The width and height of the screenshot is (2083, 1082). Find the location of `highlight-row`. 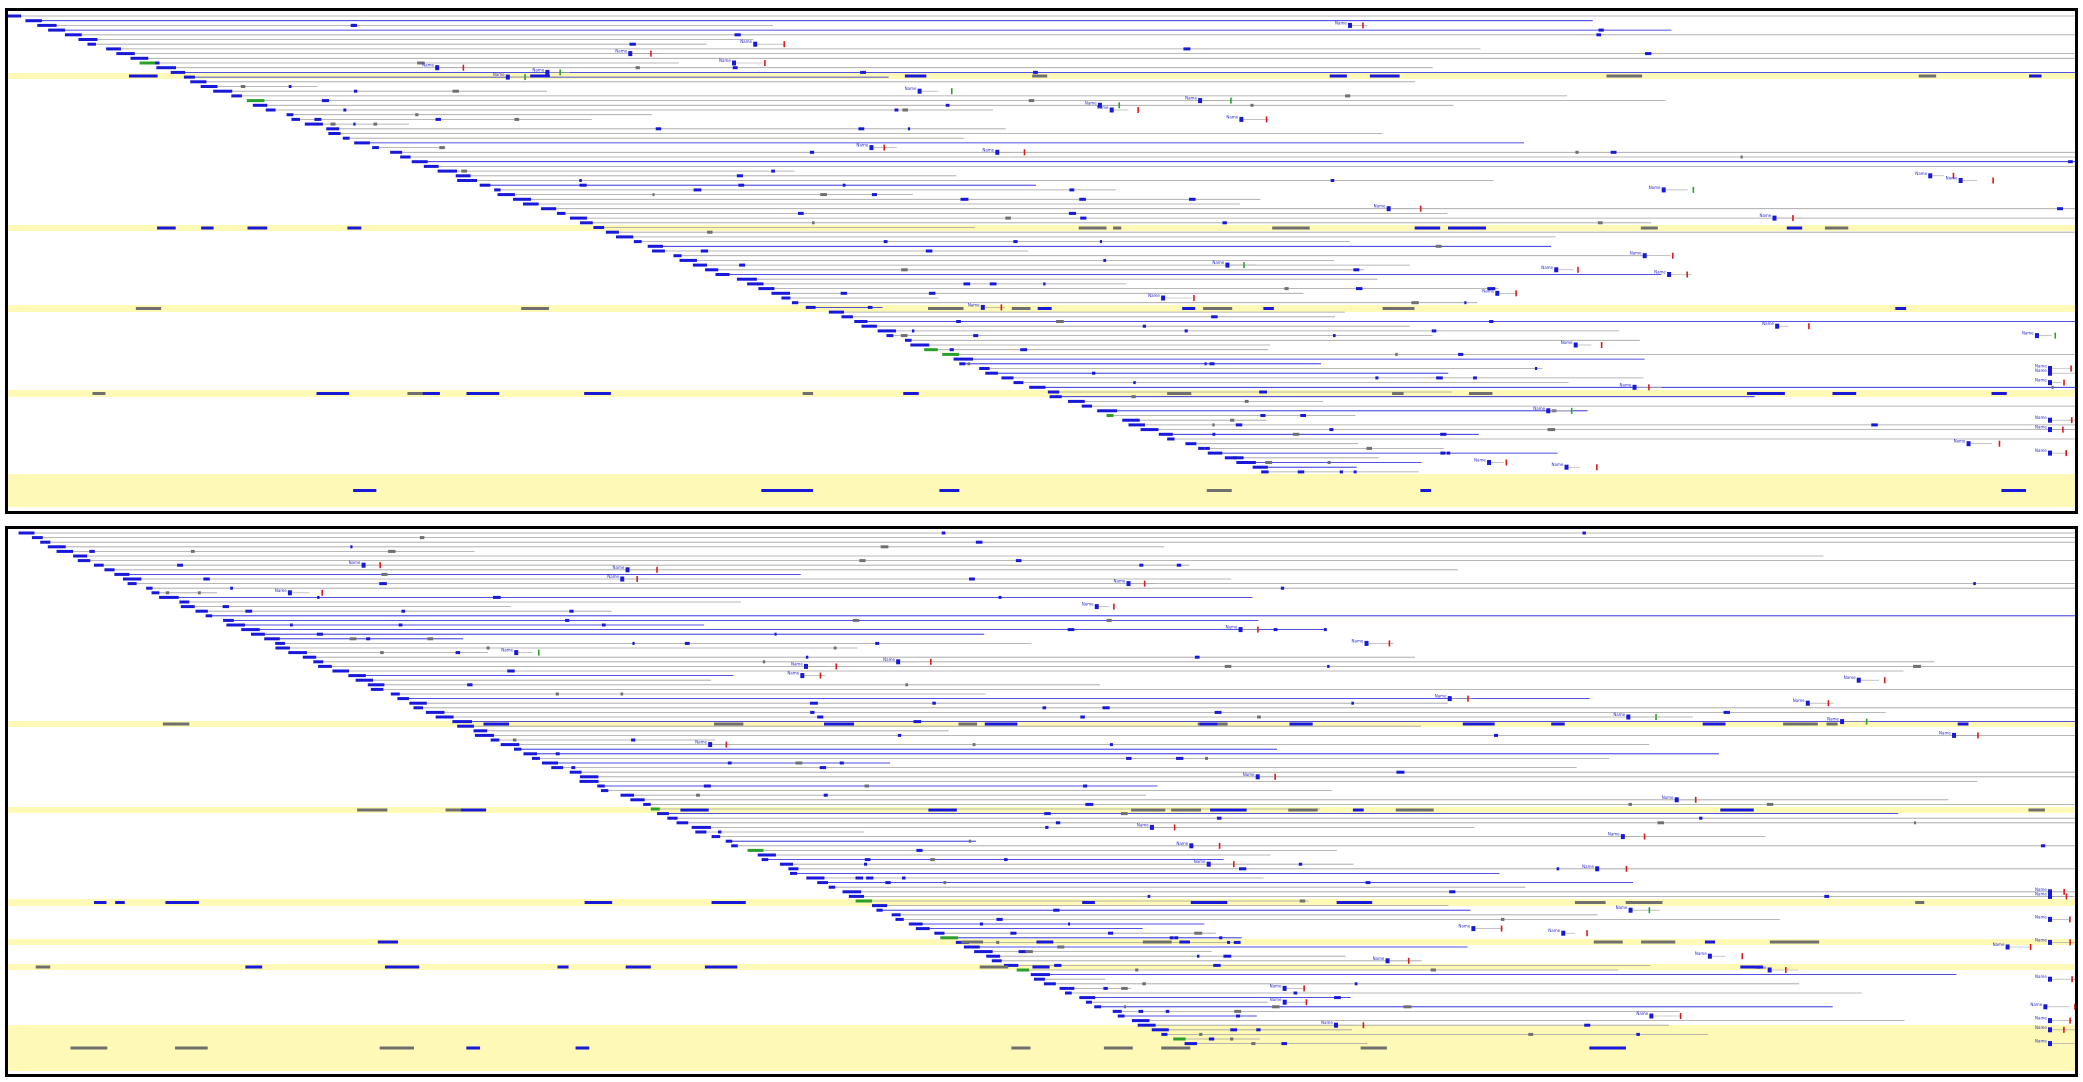

highlight-row is located at coordinates (1041, 1048).